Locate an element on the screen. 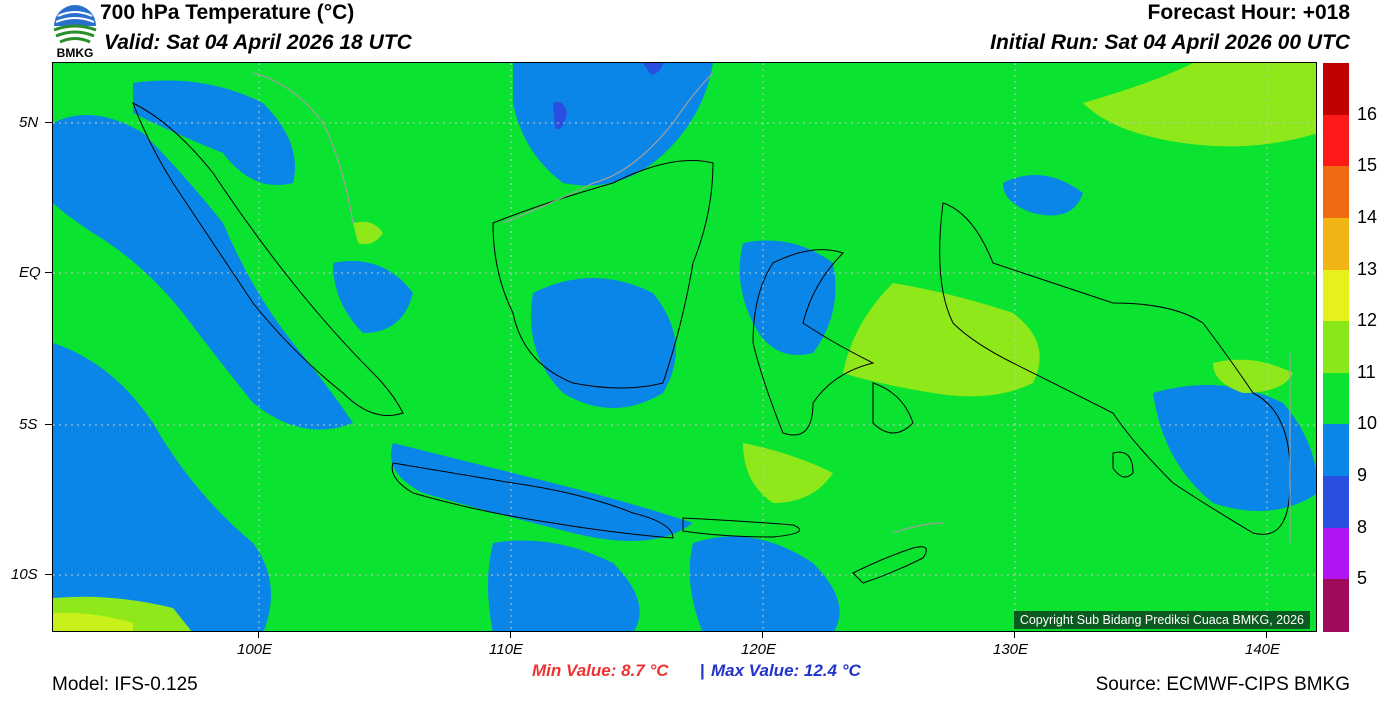 The width and height of the screenshot is (1400, 709). lat-label-eq: EQ is located at coordinates (30, 272).